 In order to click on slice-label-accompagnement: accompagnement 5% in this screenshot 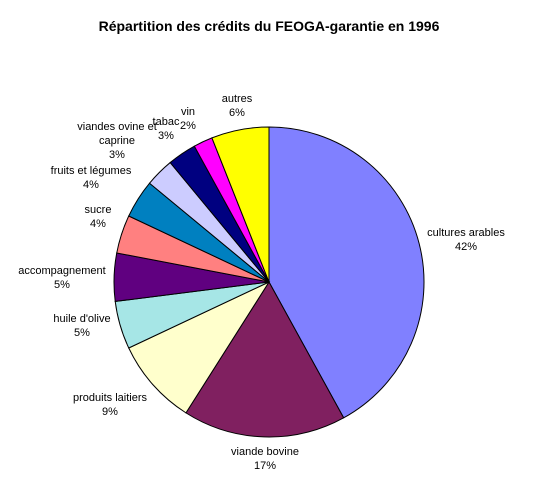, I will do `click(61, 278)`.